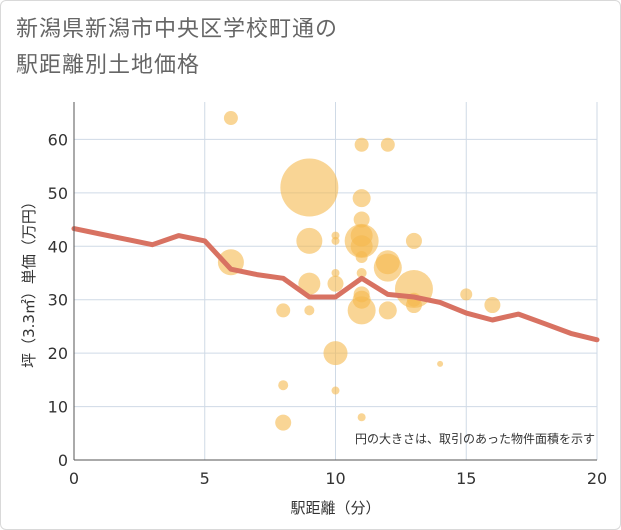 The height and width of the screenshot is (530, 621). What do you see at coordinates (597, 478) in the screenshot?
I see `x-tick-20: 20` at bounding box center [597, 478].